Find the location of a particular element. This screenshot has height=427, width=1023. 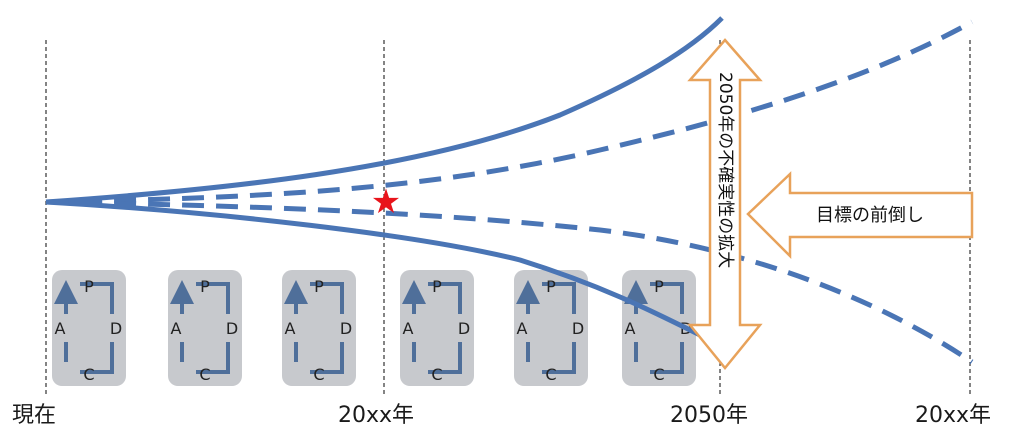

timeline-label-20xx-first: 20xx年 is located at coordinates (376, 415).